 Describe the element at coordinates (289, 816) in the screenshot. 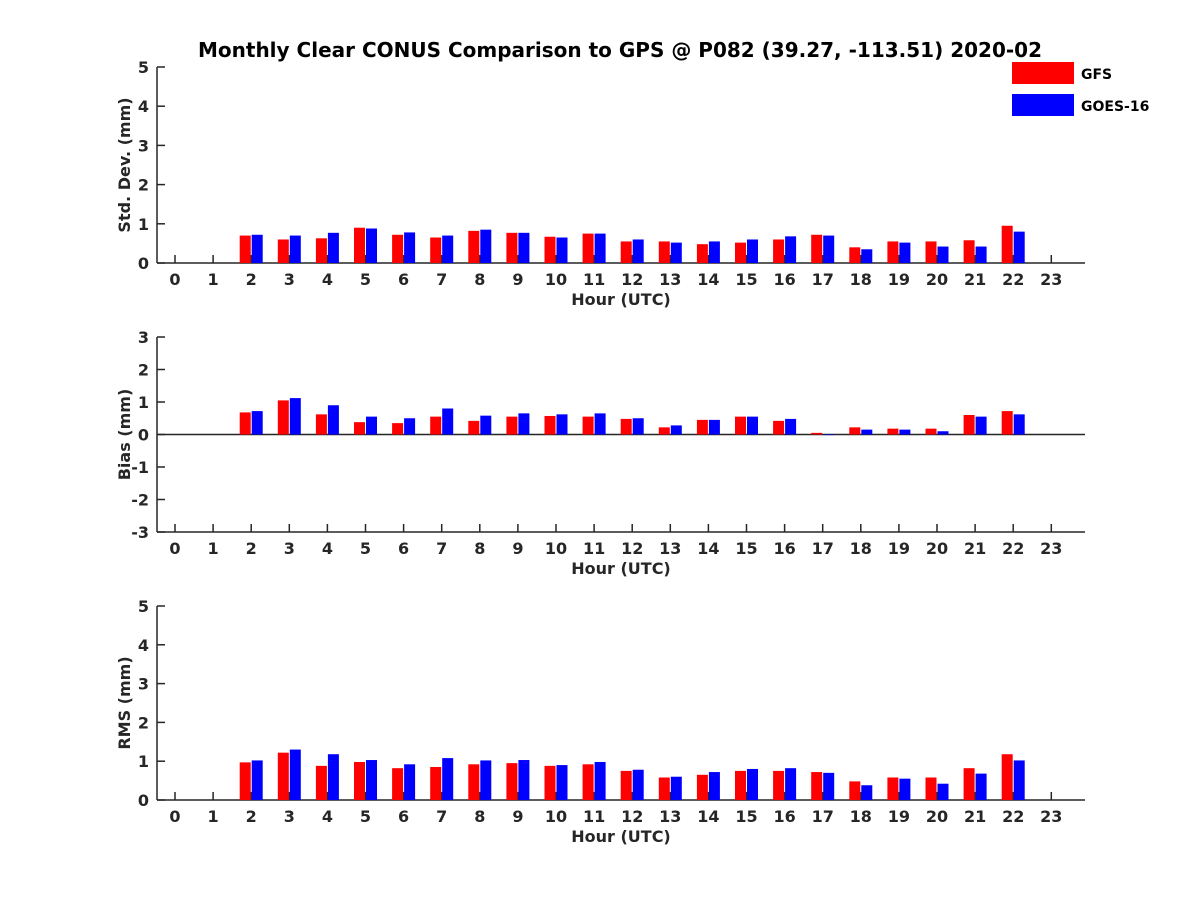

I see `rms-x-tick-label: 3` at that location.